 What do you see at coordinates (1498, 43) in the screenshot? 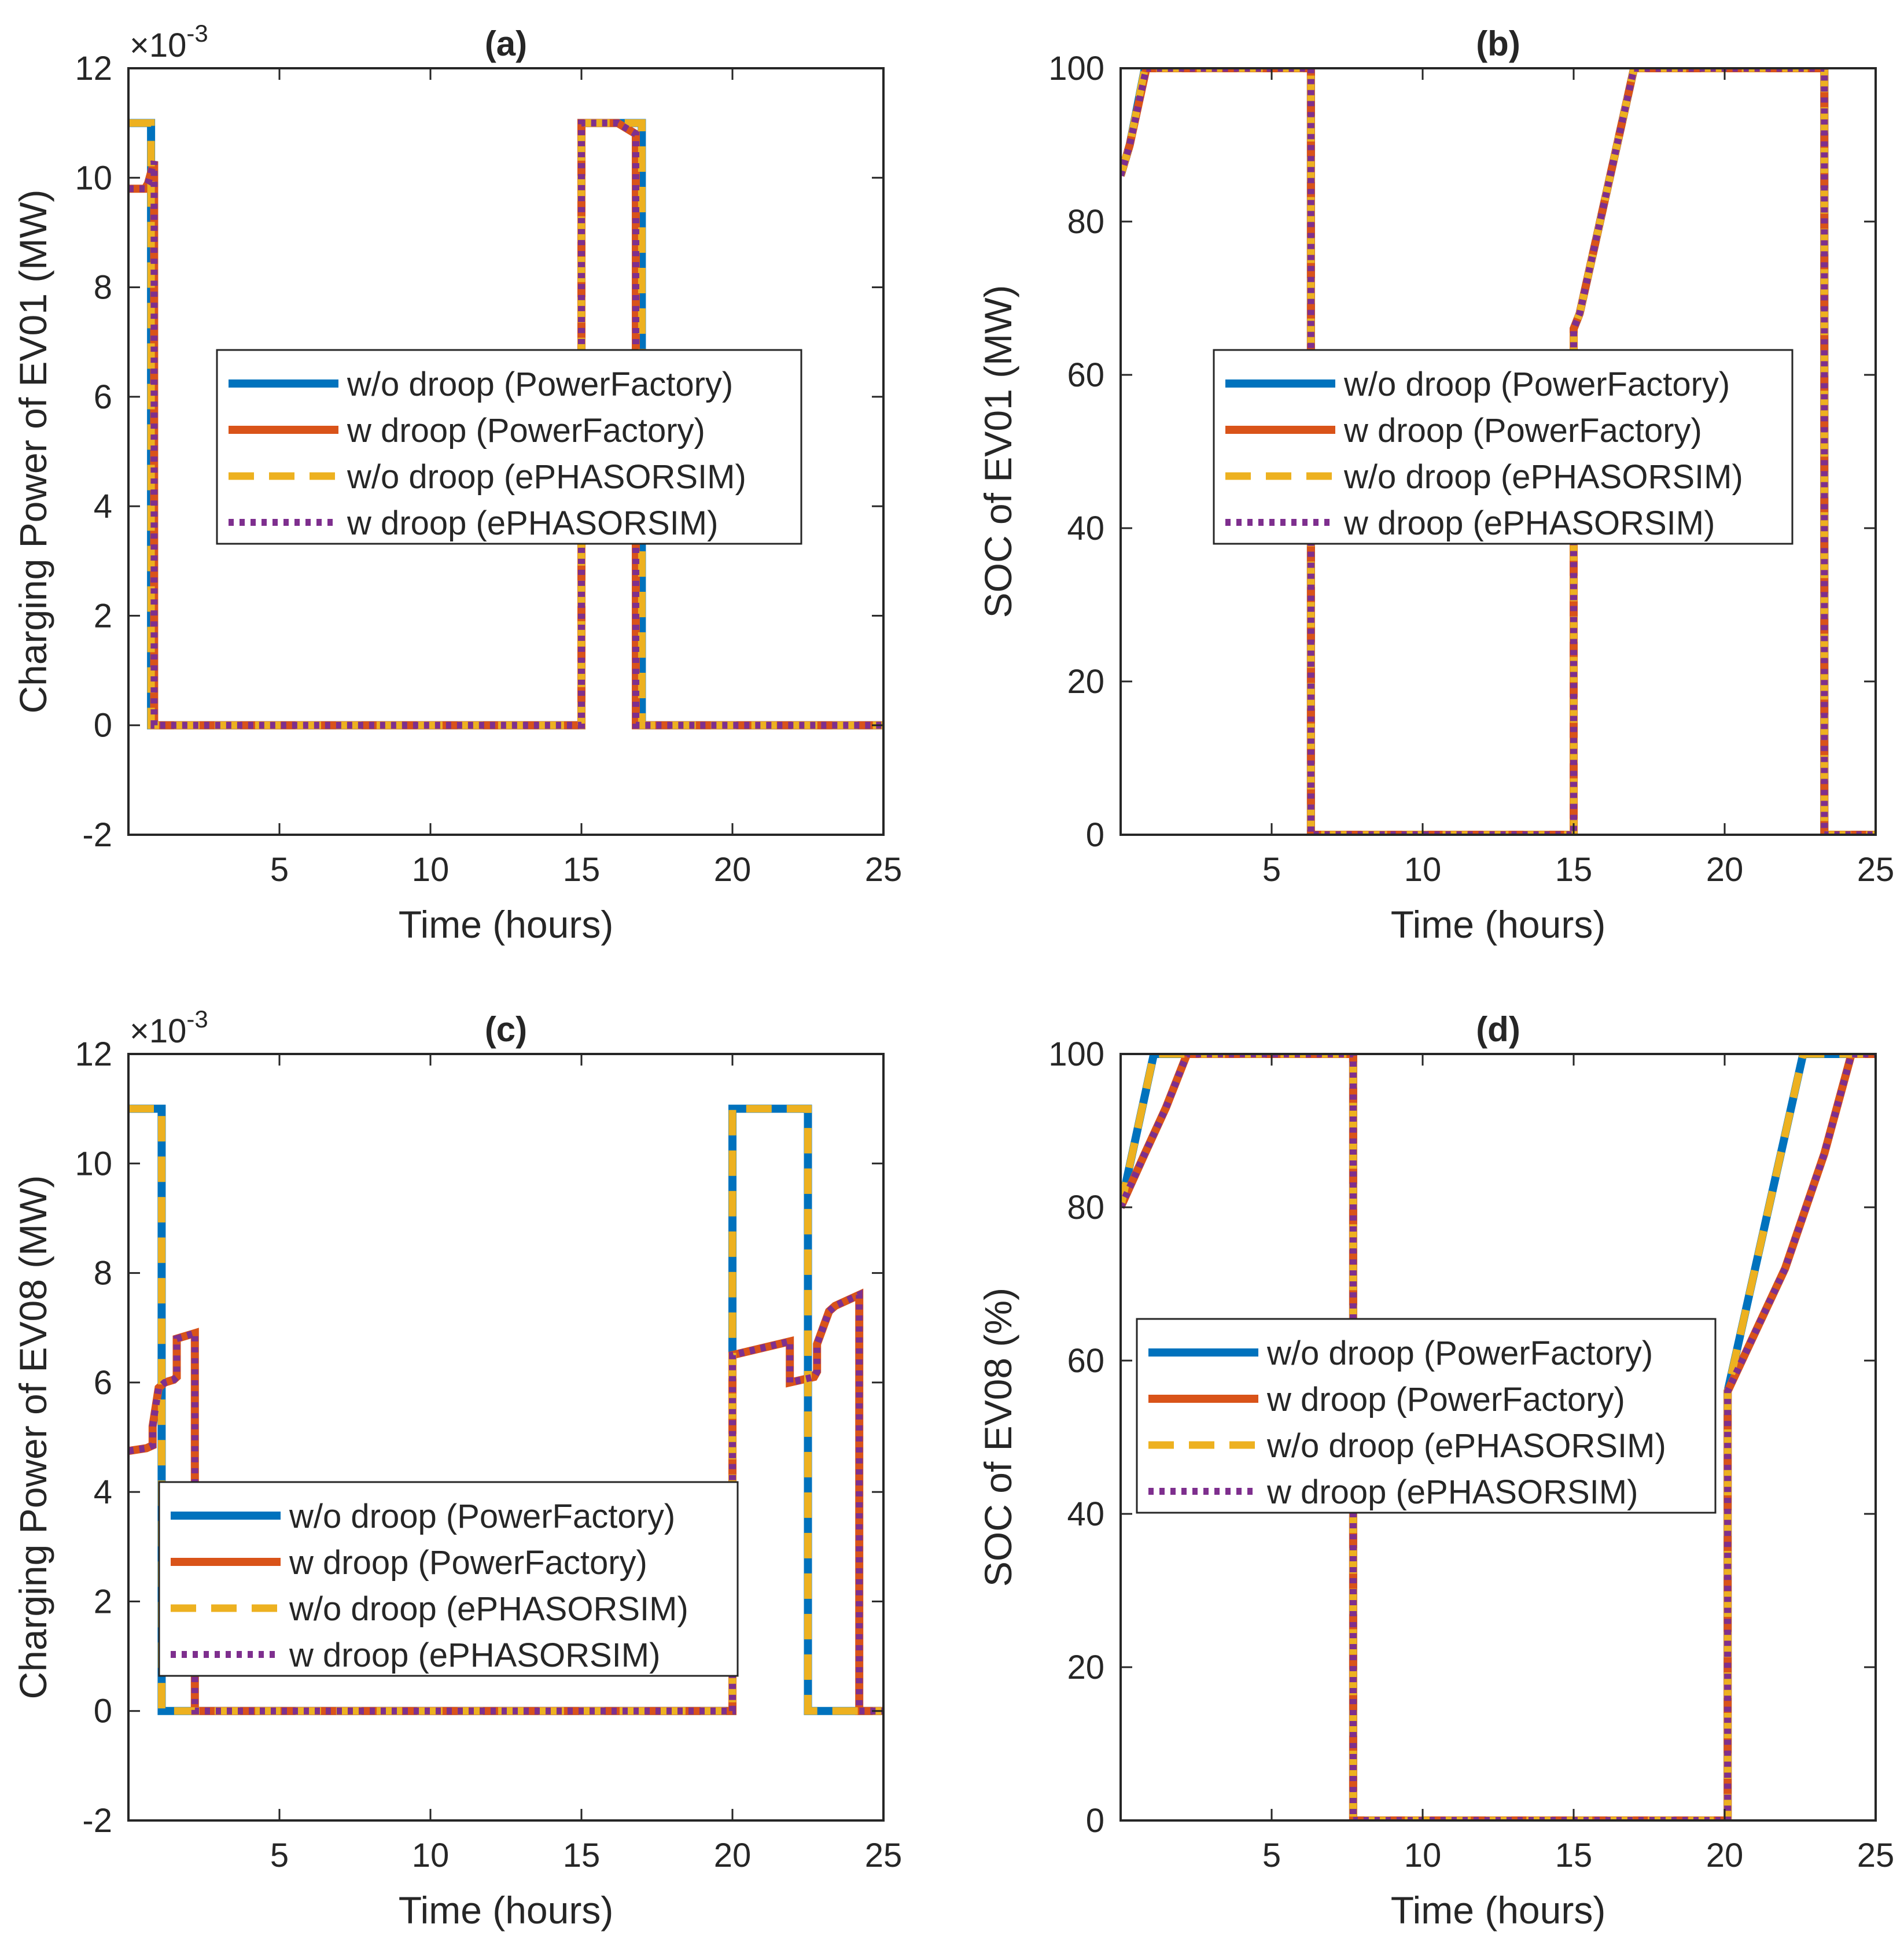
I see `chart-title: (b)` at bounding box center [1498, 43].